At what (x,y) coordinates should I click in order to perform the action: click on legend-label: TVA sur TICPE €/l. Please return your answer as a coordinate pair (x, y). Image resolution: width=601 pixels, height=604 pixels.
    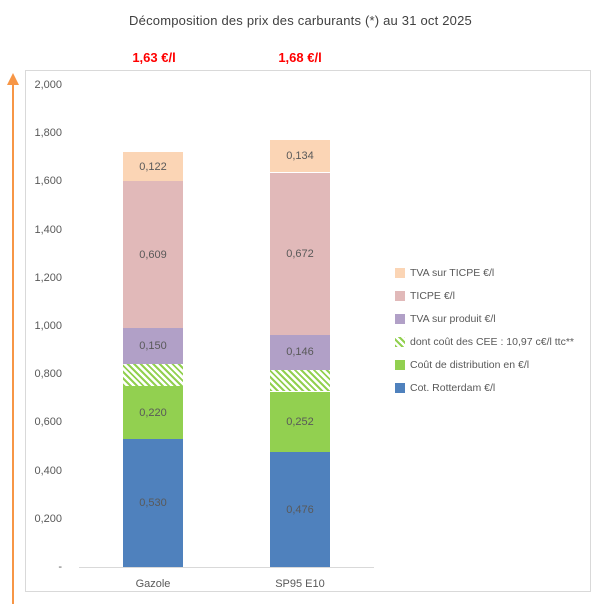
    Looking at the image, I should click on (452, 273).